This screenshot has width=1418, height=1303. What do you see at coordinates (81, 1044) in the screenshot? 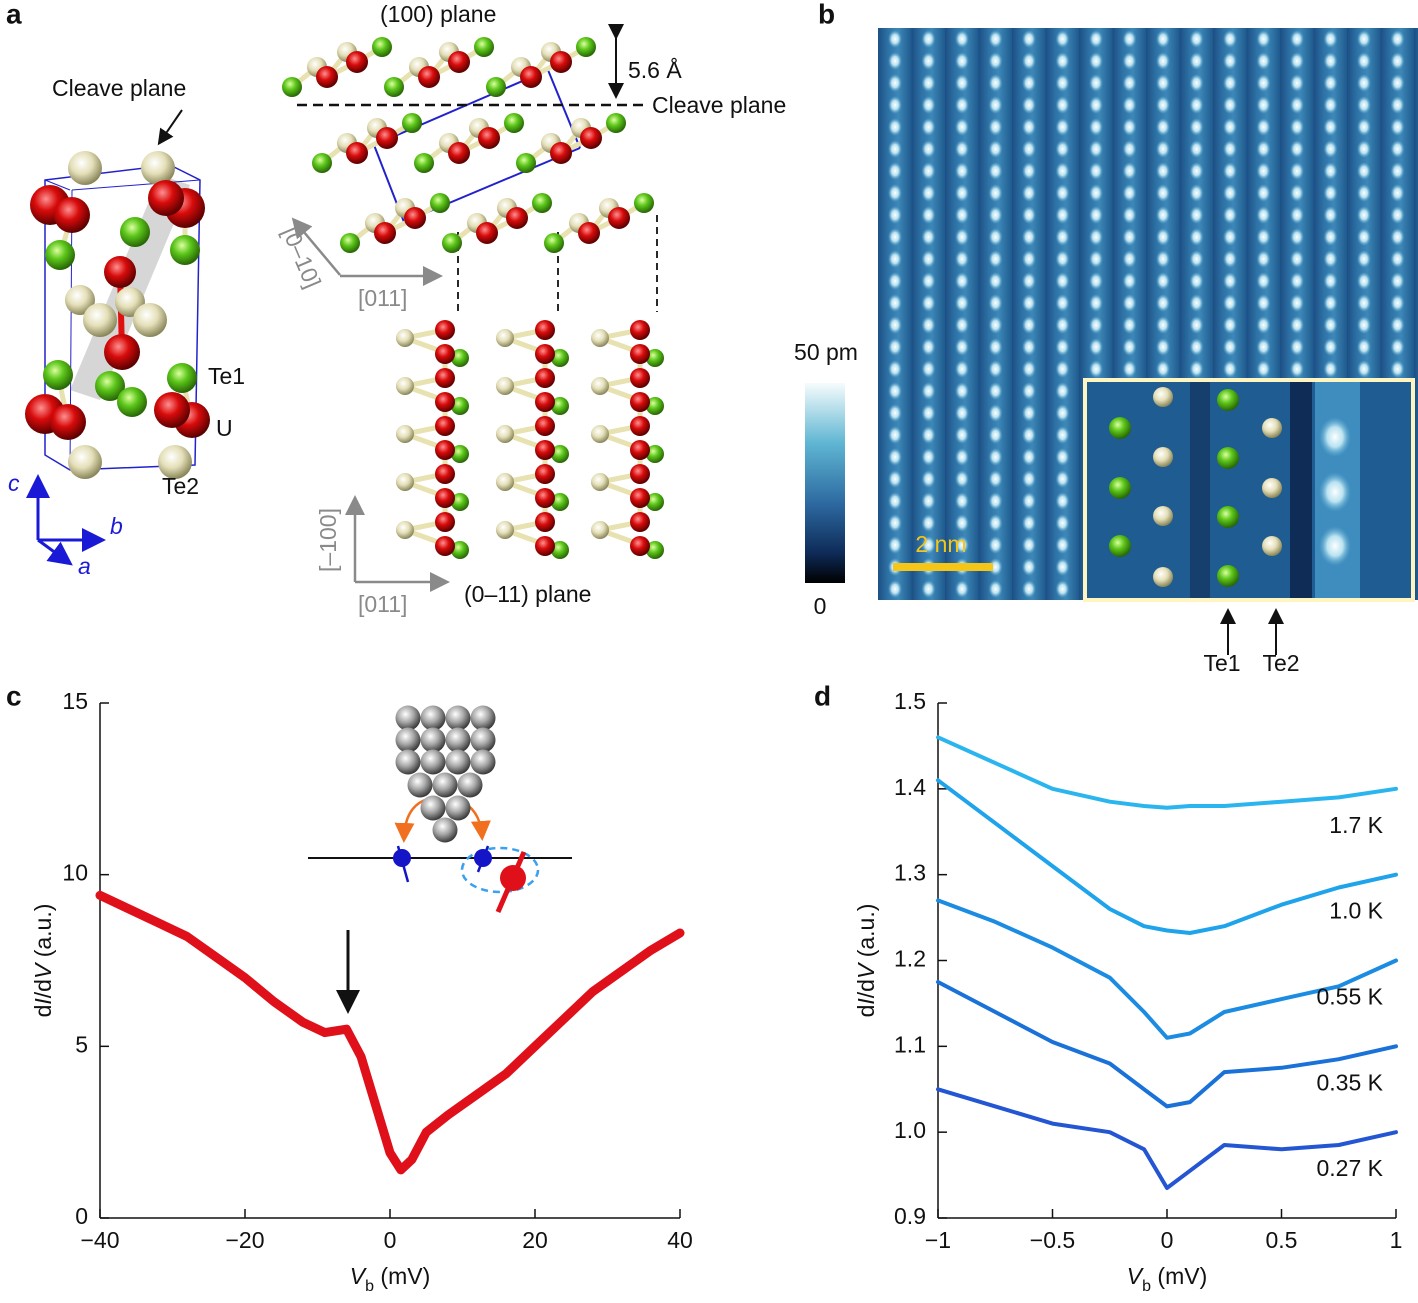
I see `y-tick-label: 5` at bounding box center [81, 1044].